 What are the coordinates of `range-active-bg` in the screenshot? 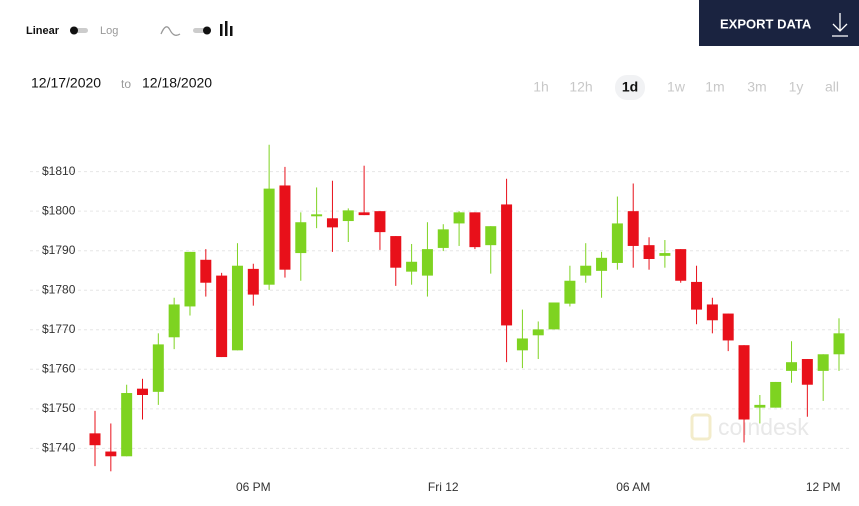 It's located at (630, 87).